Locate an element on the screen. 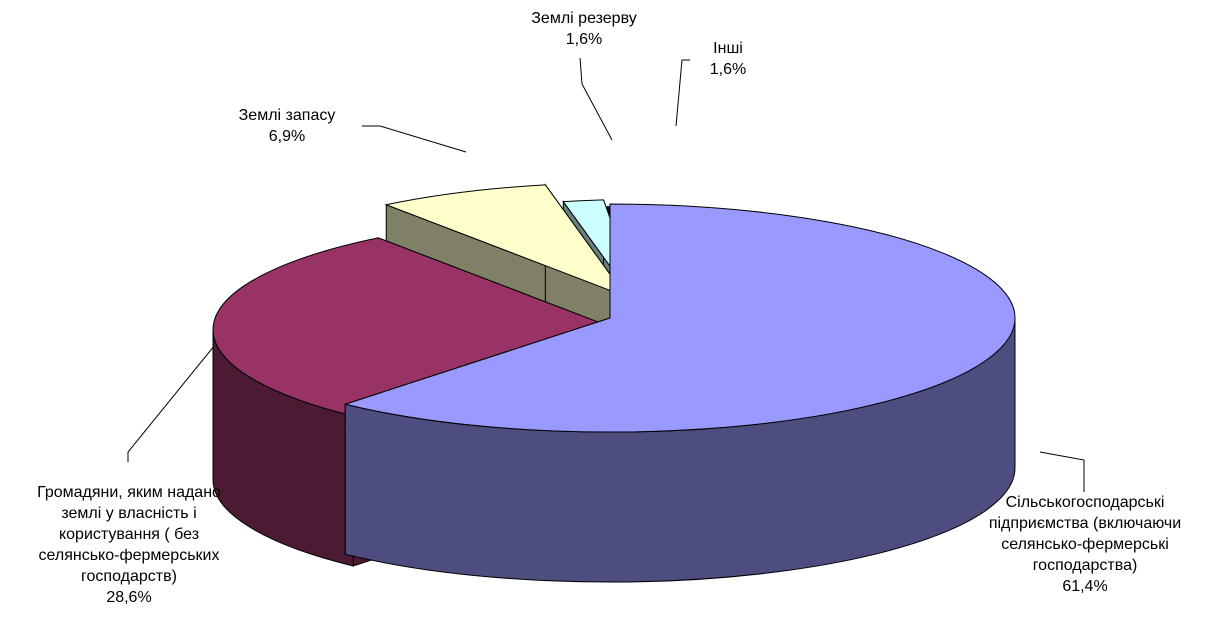 The width and height of the screenshot is (1218, 636). slice-name-line: Землі запасу is located at coordinates (287, 115).